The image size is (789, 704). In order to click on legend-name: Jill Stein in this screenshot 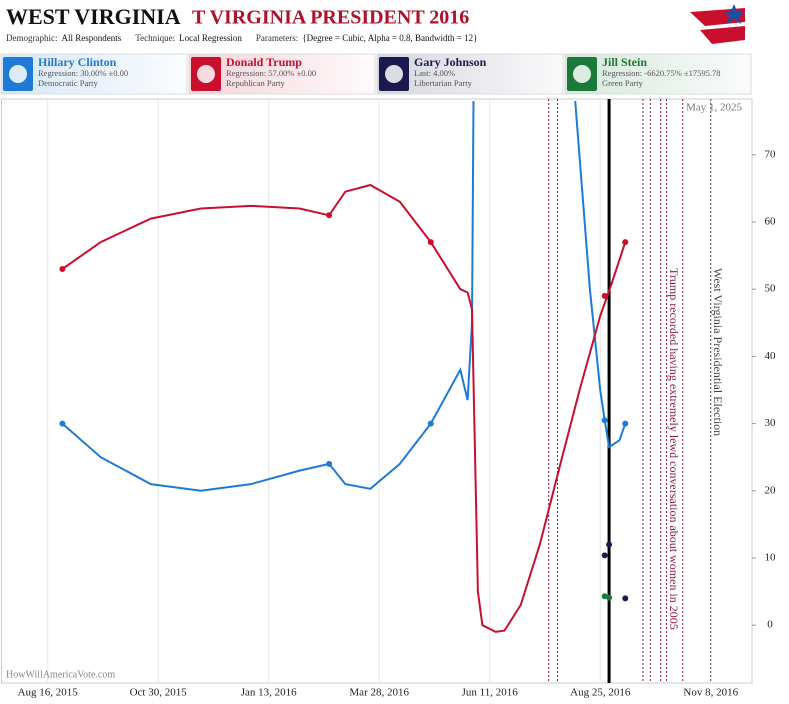, I will do `click(624, 62)`.